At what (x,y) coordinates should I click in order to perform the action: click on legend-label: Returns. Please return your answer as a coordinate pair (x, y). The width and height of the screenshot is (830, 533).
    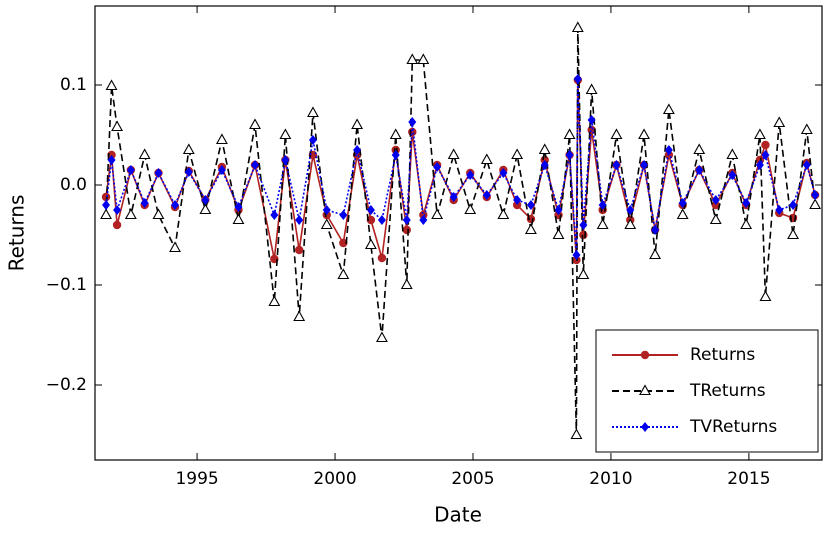
    Looking at the image, I should click on (722, 355).